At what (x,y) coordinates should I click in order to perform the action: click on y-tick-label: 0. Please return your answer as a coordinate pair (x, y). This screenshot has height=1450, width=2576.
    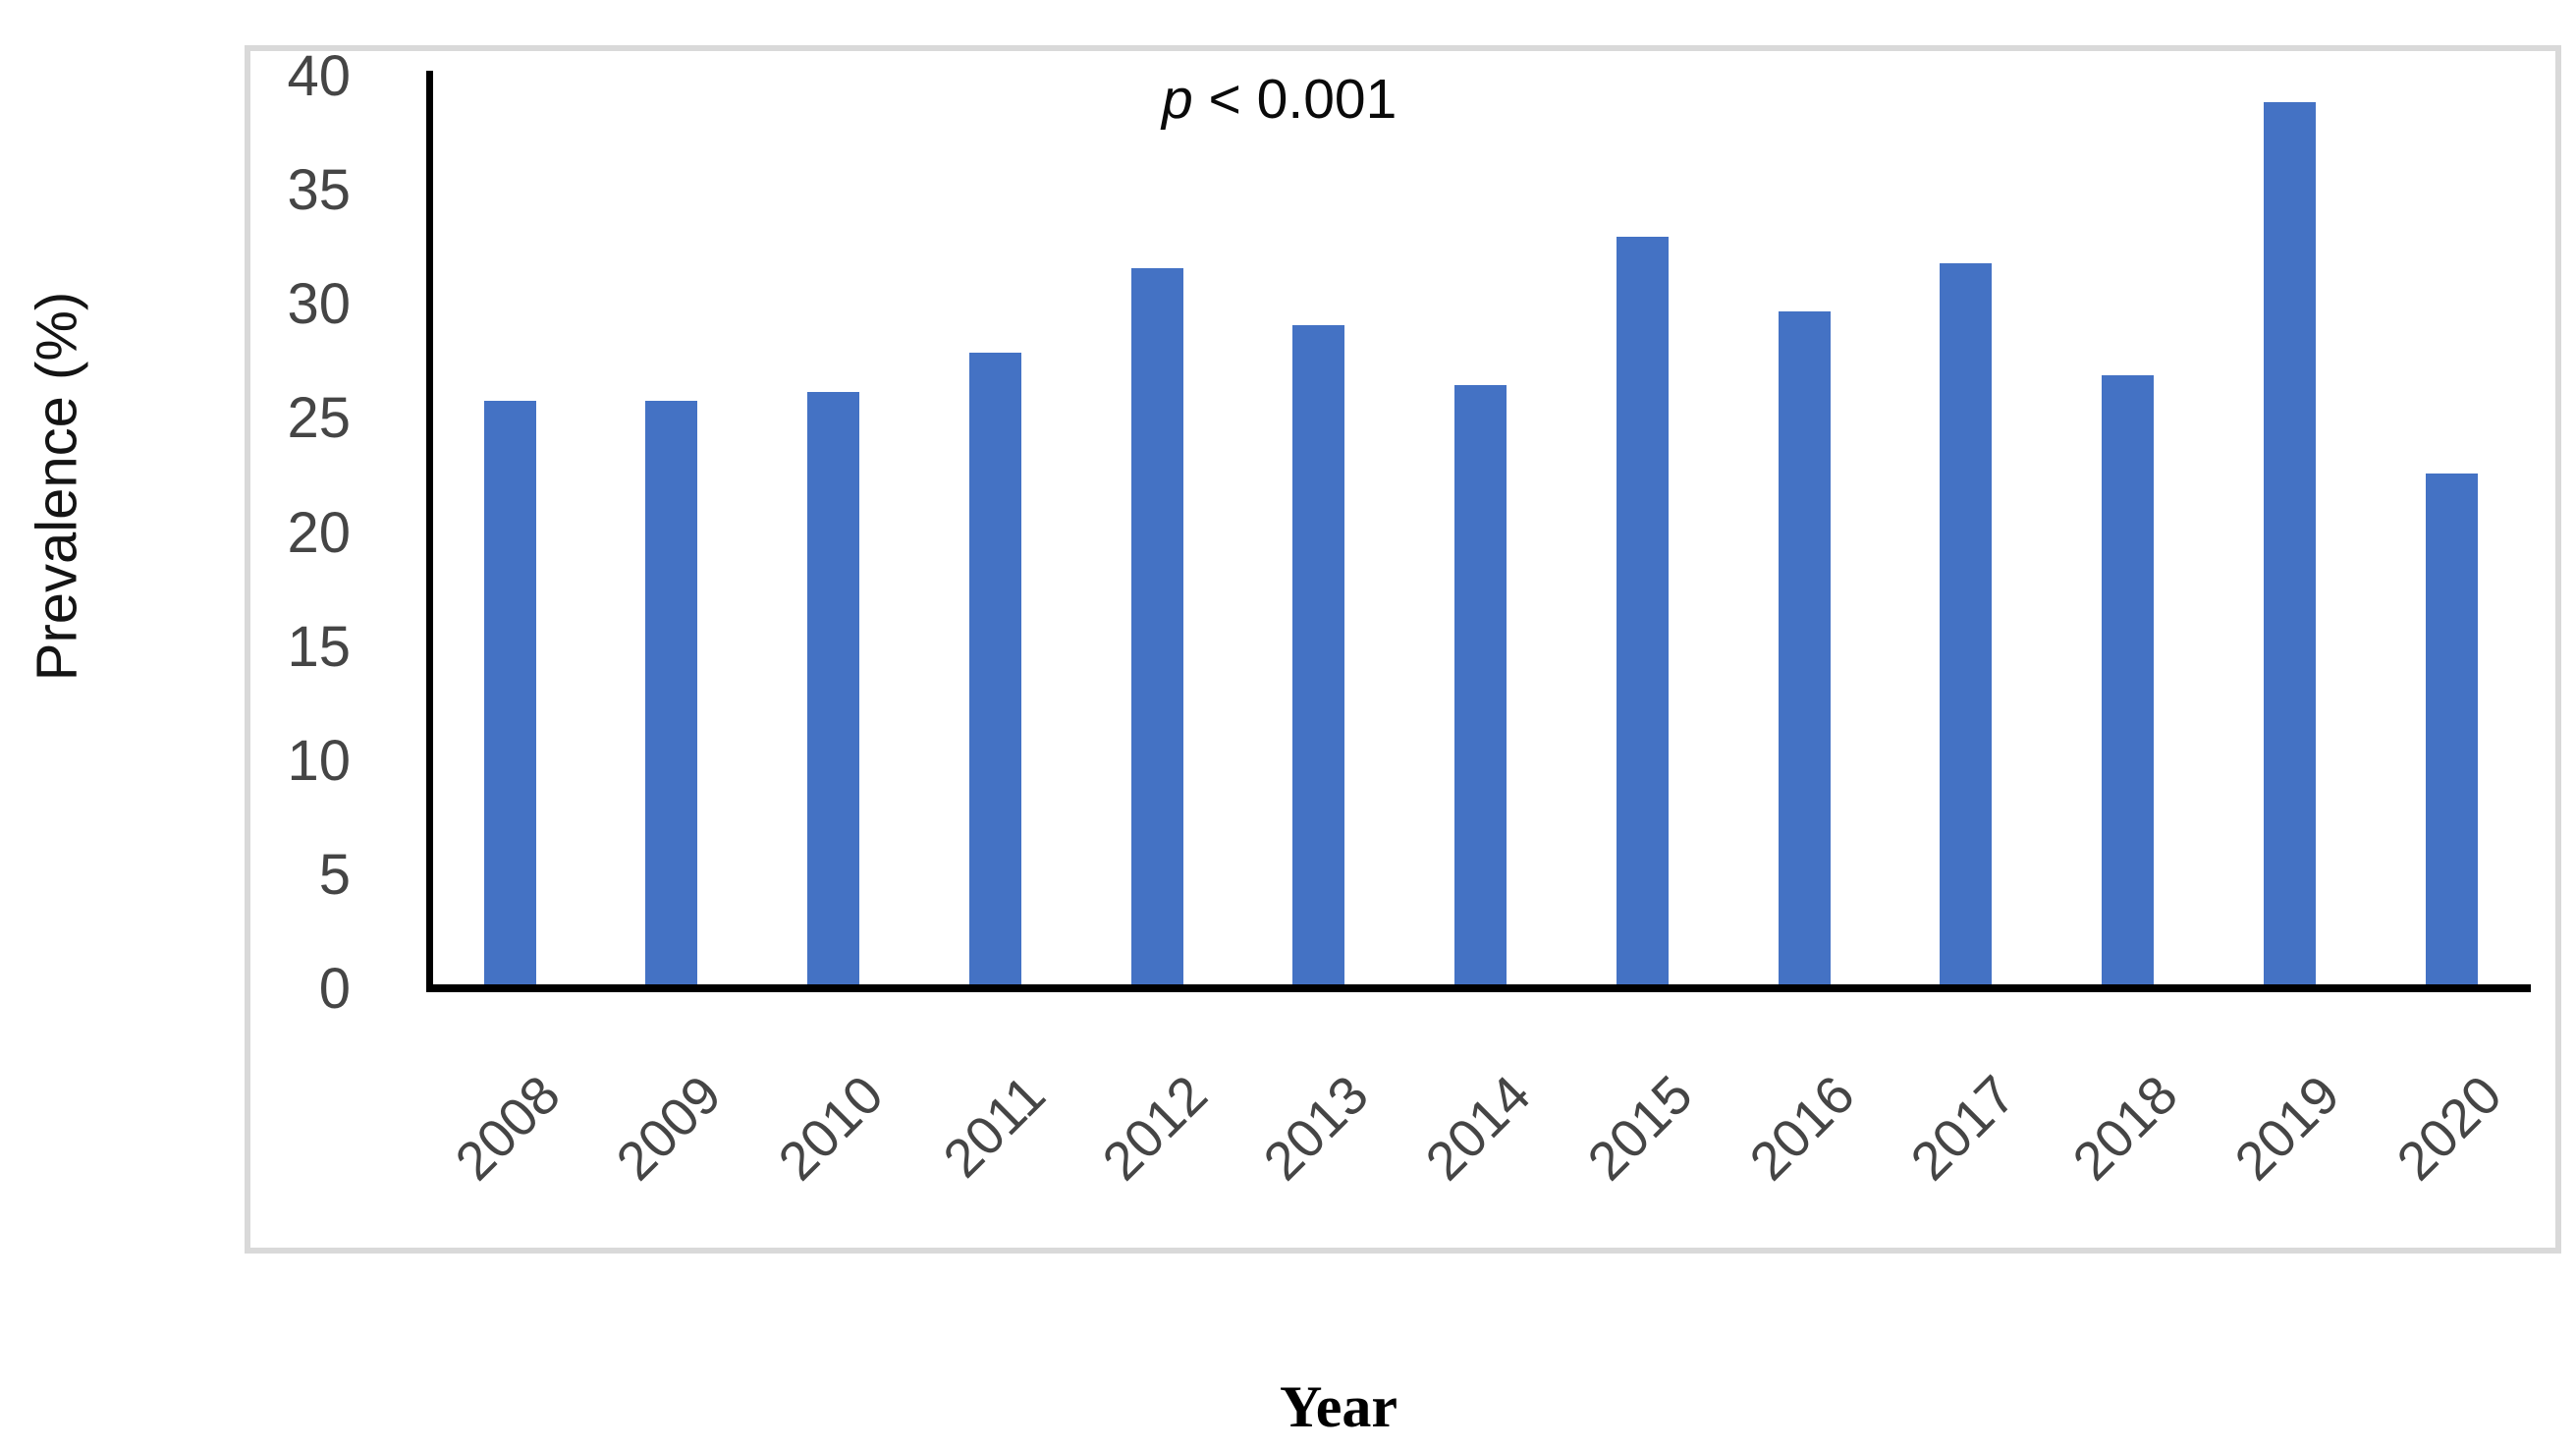
    Looking at the image, I should click on (334, 989).